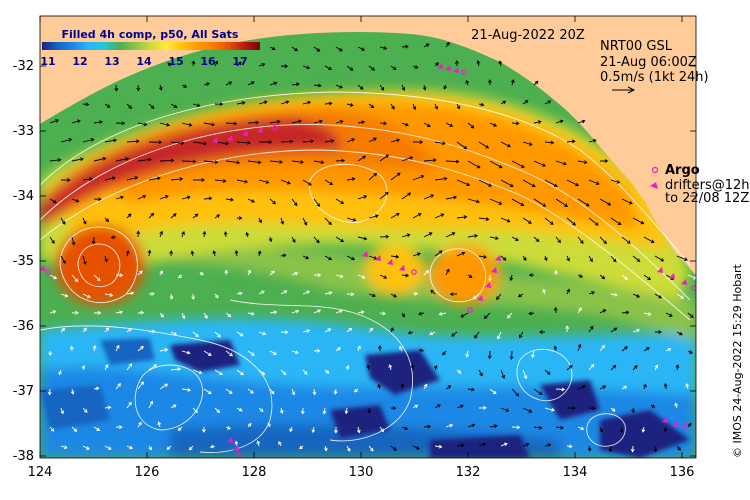 The image size is (750, 500). Describe the element at coordinates (648, 62) in the screenshot. I see `current-legend-time: 21-Aug 06:00Z` at that location.